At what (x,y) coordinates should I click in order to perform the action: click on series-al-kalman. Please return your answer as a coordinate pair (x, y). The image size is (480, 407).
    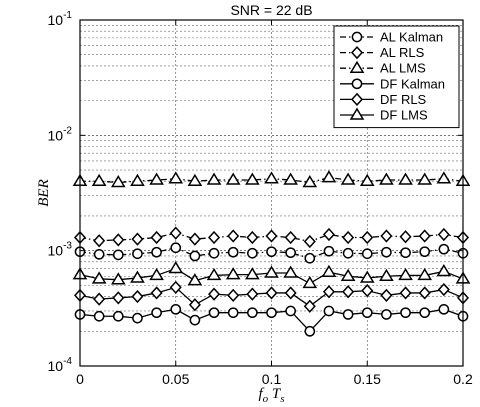
    Looking at the image, I should click on (271, 253).